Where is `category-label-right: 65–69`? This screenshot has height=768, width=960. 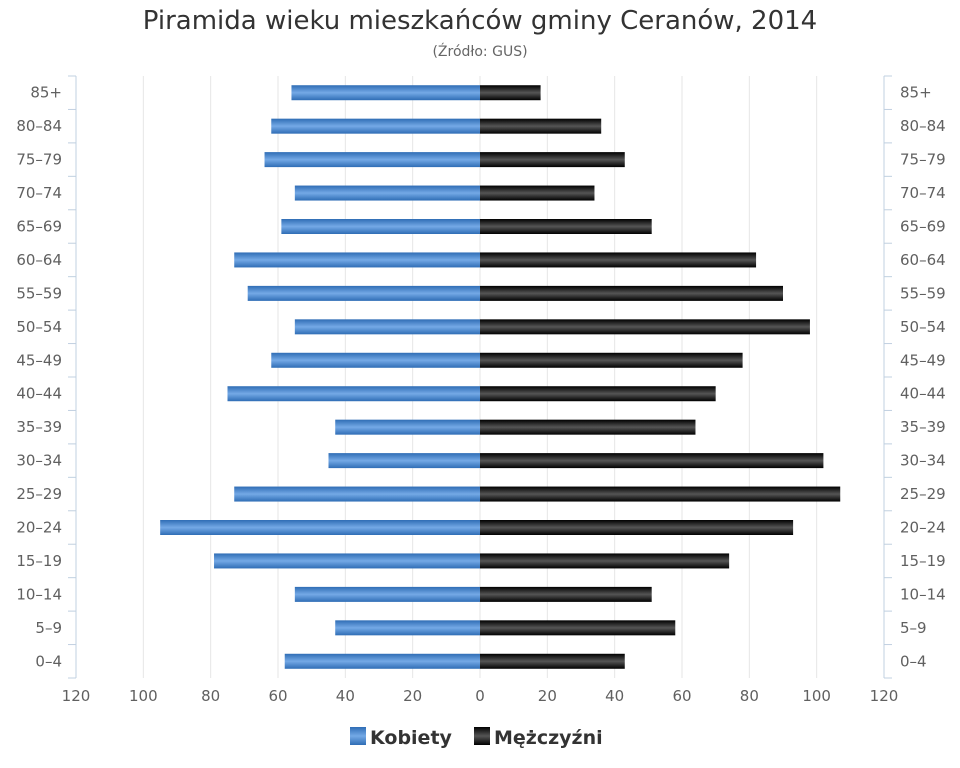
category-label-right: 65–69 is located at coordinates (923, 227).